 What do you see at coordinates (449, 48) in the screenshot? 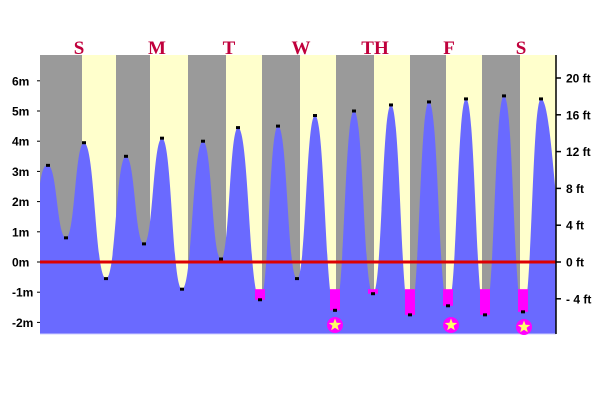
I see `day-label: F` at bounding box center [449, 48].